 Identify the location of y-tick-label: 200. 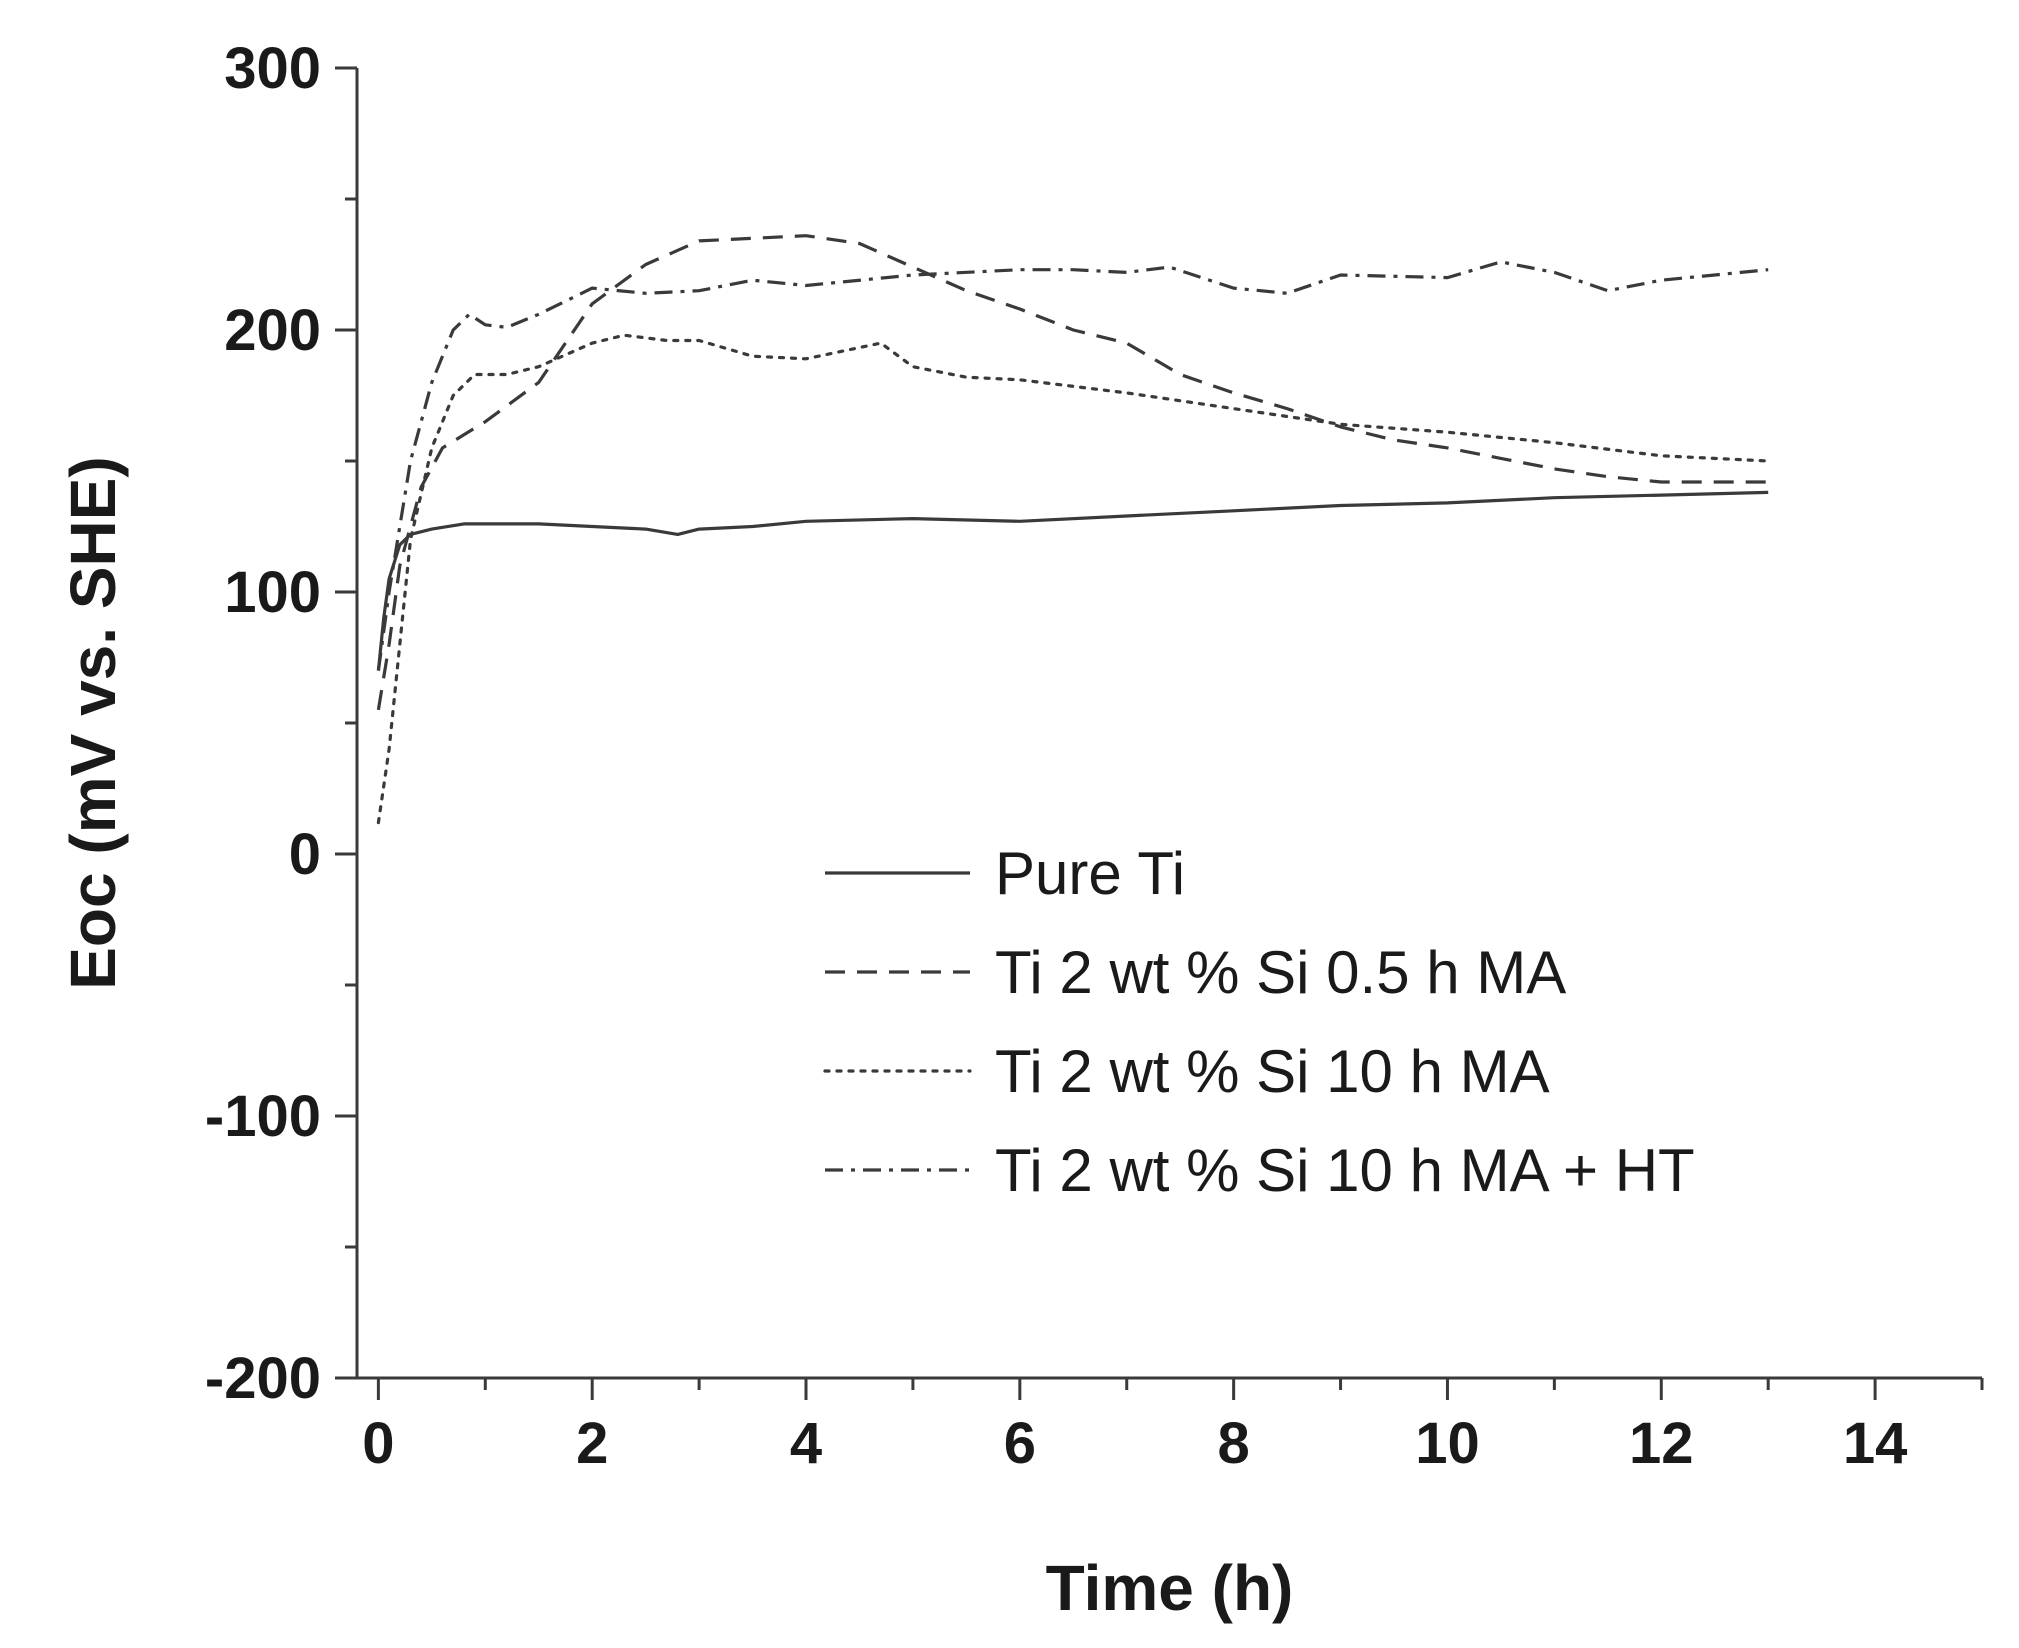
(272, 330).